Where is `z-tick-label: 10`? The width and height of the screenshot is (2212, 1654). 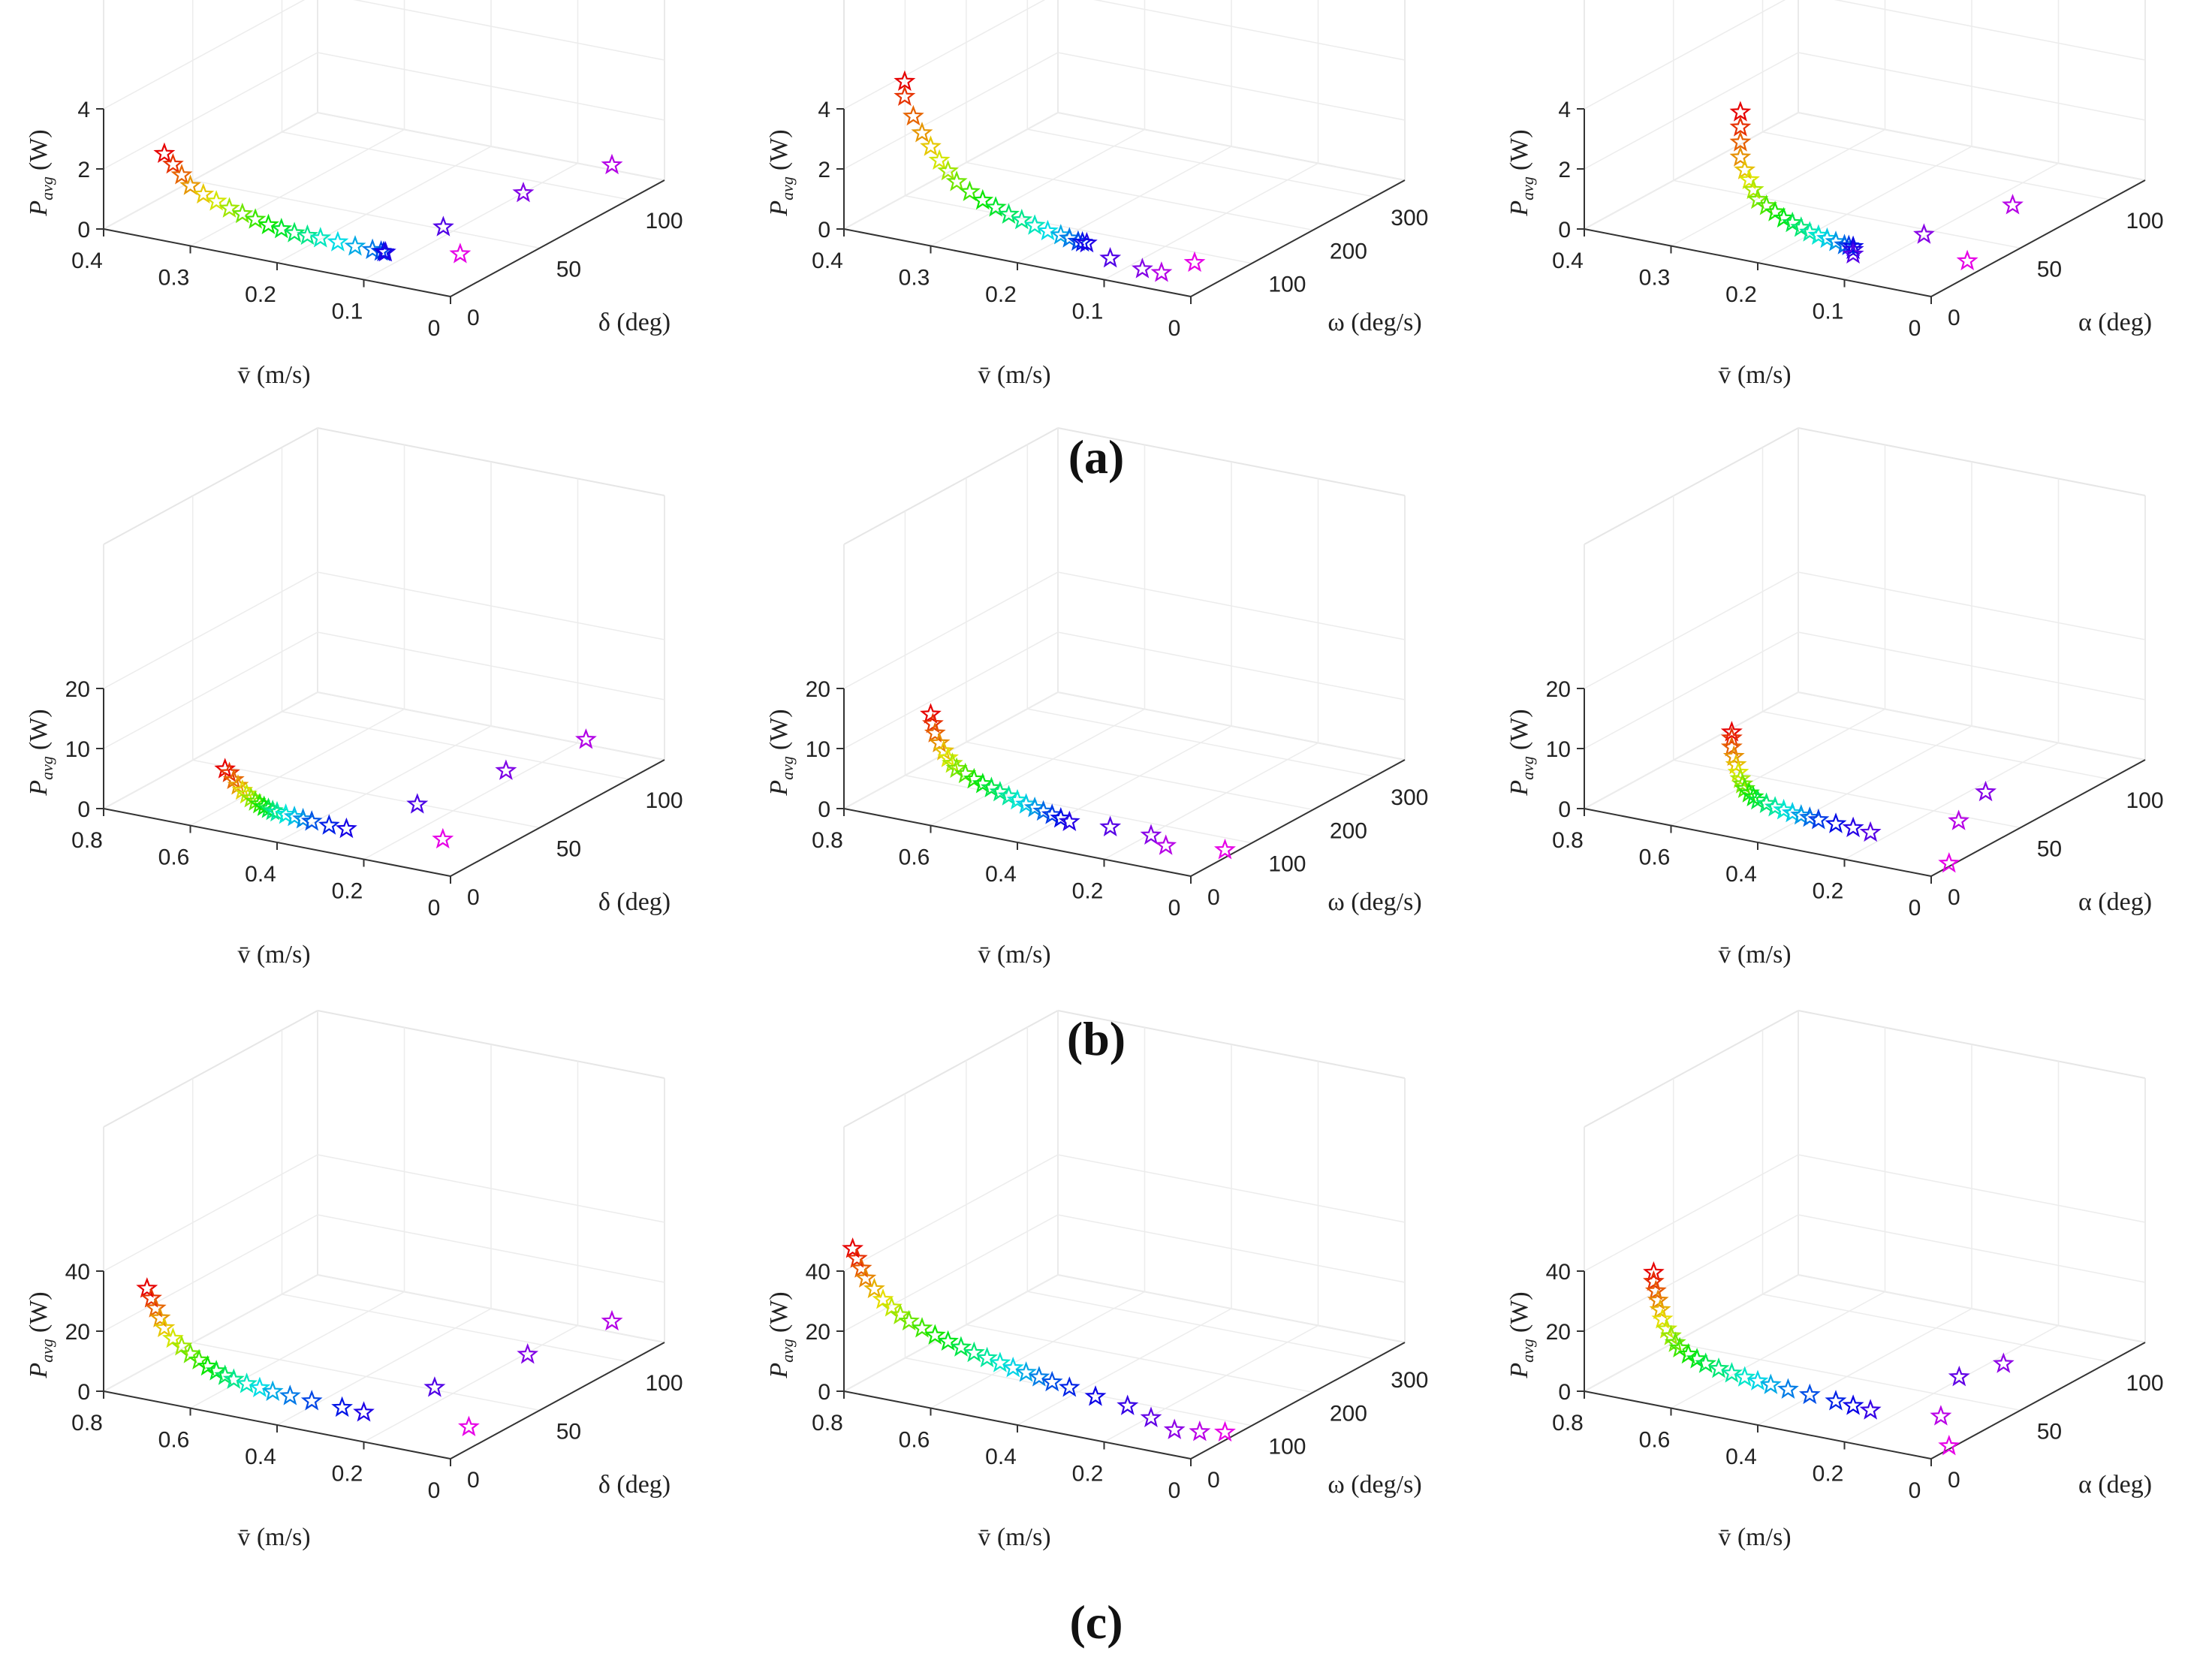 z-tick-label: 10 is located at coordinates (77, 749).